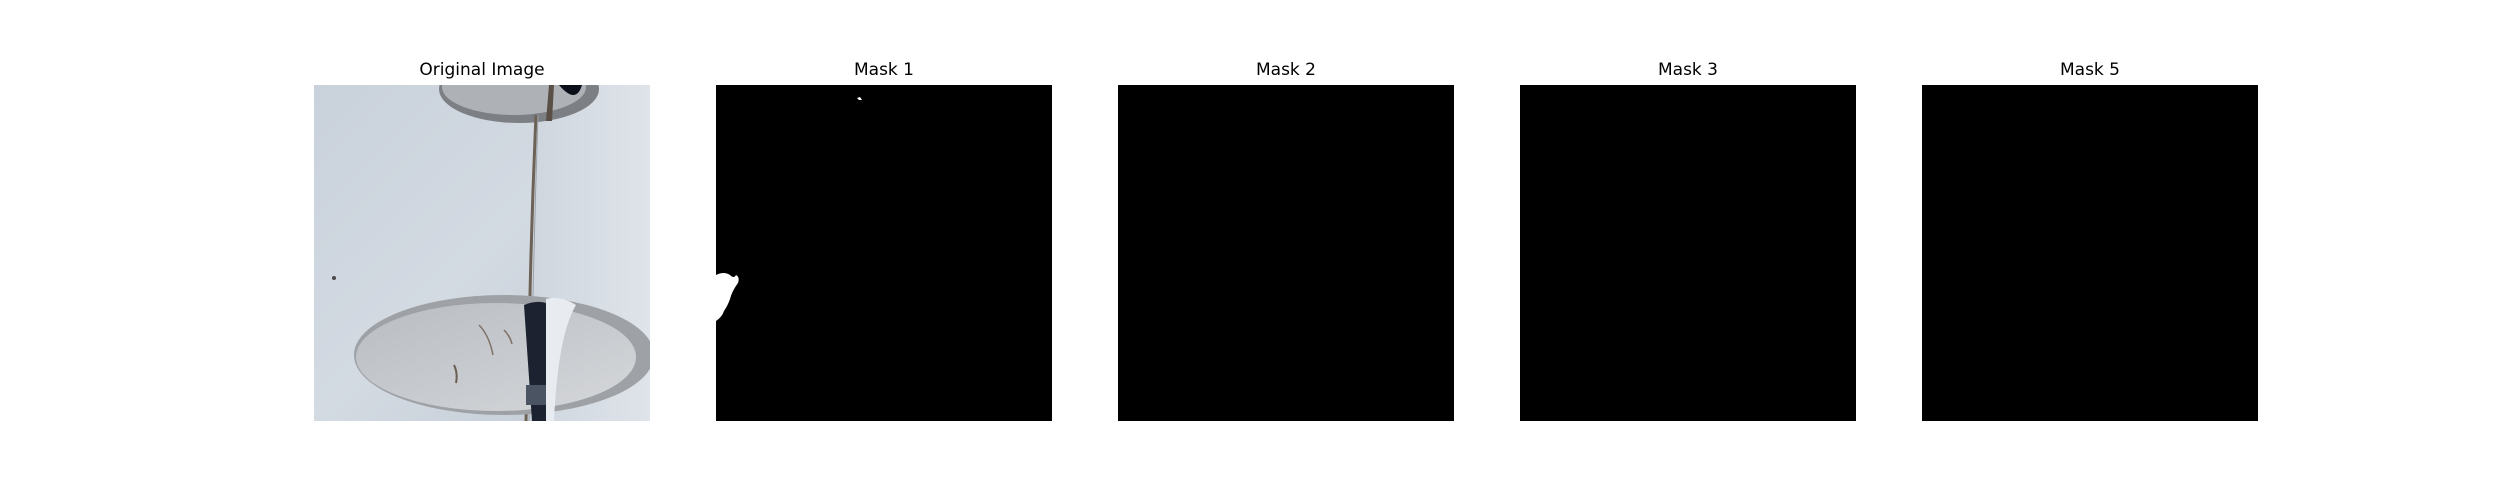 Image resolution: width=2500 pixels, height=500 pixels. I want to click on mask-1-image, so click(884, 253).